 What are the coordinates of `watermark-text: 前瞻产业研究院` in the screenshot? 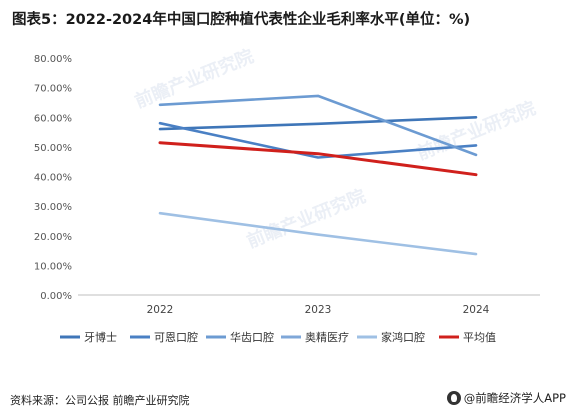 It's located at (306, 219).